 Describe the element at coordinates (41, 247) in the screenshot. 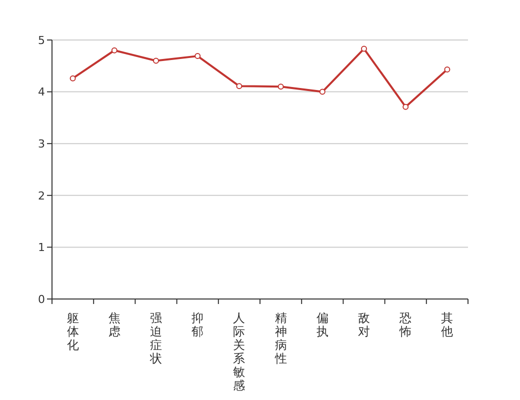

I see `y-tick-label: 1` at that location.